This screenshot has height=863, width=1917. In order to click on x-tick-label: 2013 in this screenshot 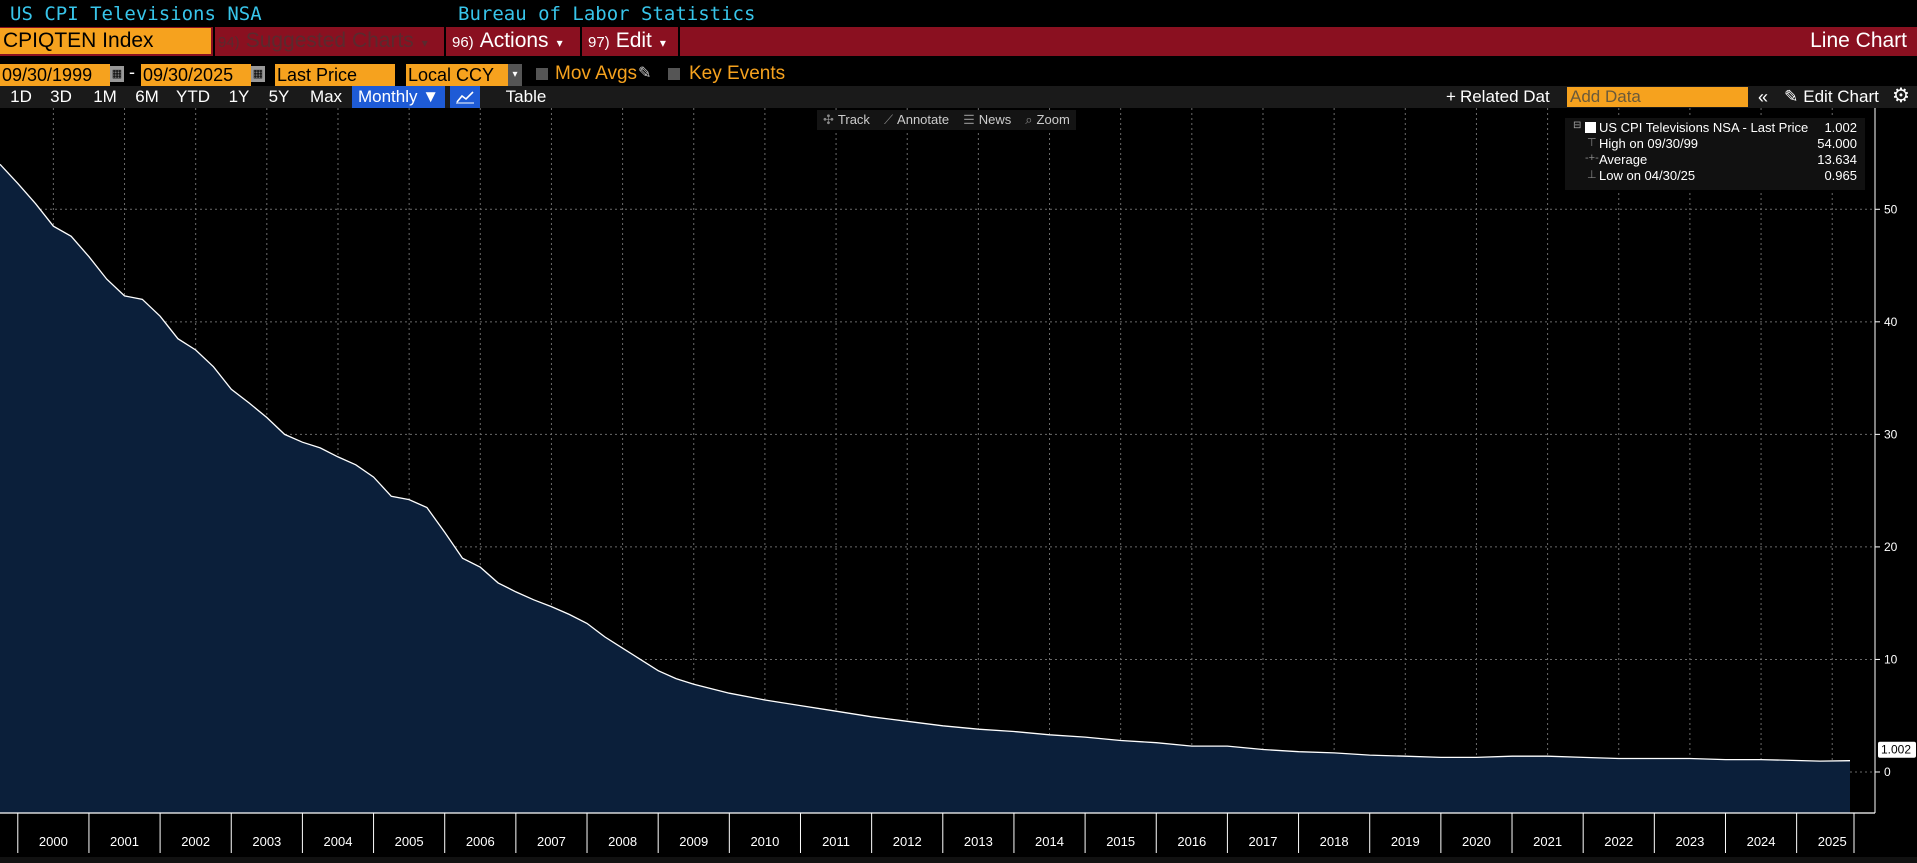, I will do `click(978, 841)`.